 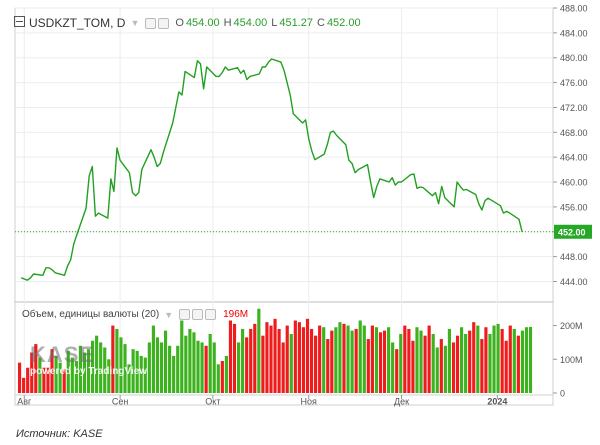 What do you see at coordinates (574, 83) in the screenshot?
I see `y-tick-label: 476.00` at bounding box center [574, 83].